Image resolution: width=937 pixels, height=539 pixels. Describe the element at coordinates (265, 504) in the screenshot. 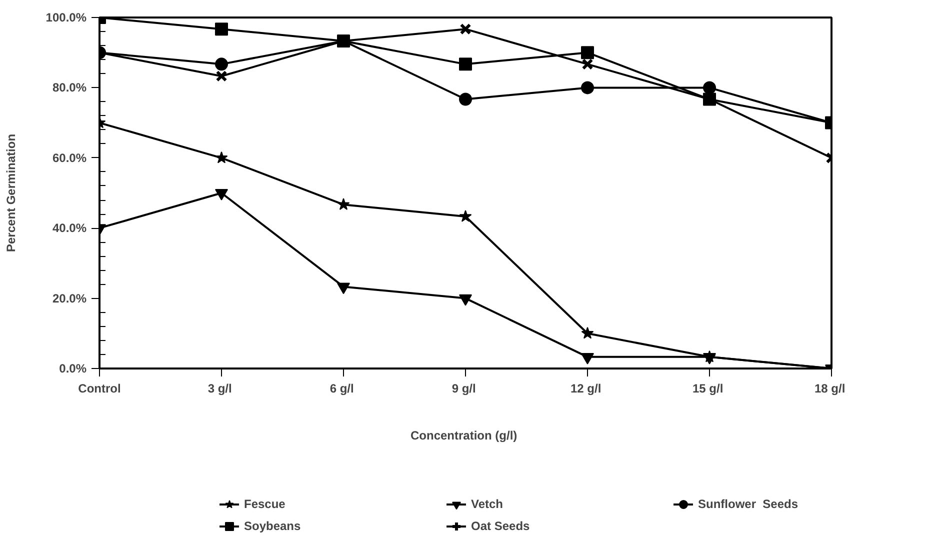

I see `legend-label: Fescue` at that location.